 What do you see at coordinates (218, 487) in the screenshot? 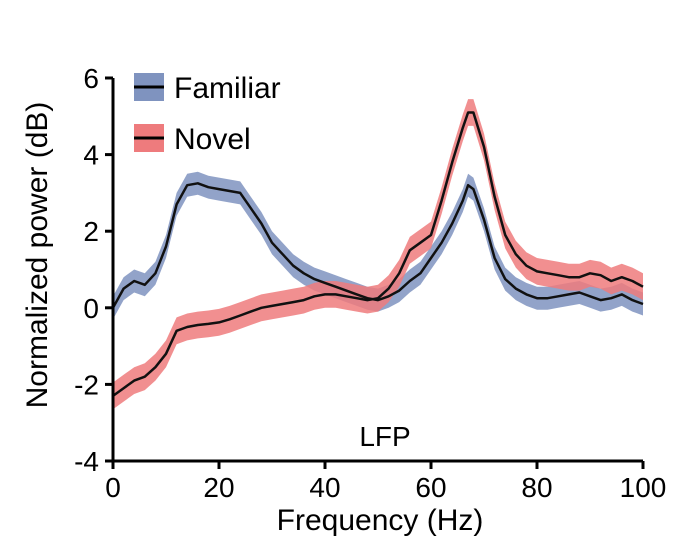
I see `x-tick-label: 20` at bounding box center [218, 487].